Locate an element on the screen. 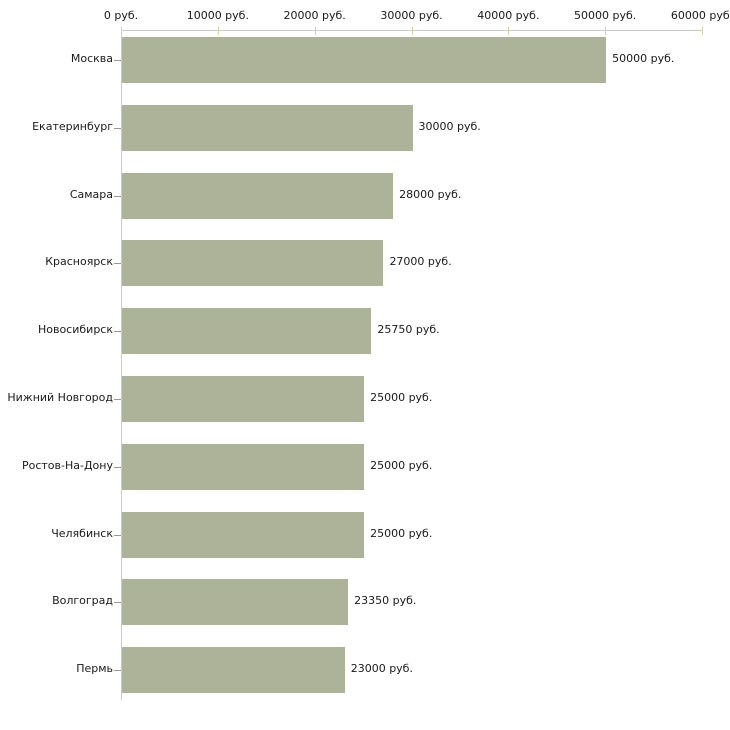 The image size is (730, 730). x-axis-tick-label: 30000 руб. is located at coordinates (411, 15).